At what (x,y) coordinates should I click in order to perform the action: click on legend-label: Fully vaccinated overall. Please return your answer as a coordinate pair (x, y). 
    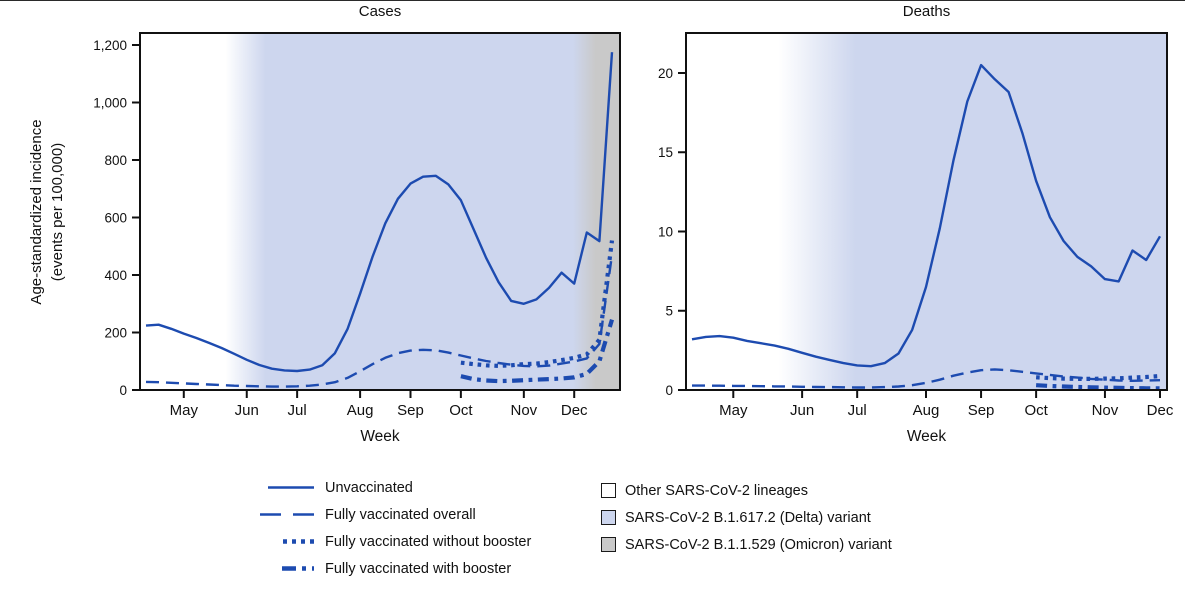
    Looking at the image, I should click on (400, 514).